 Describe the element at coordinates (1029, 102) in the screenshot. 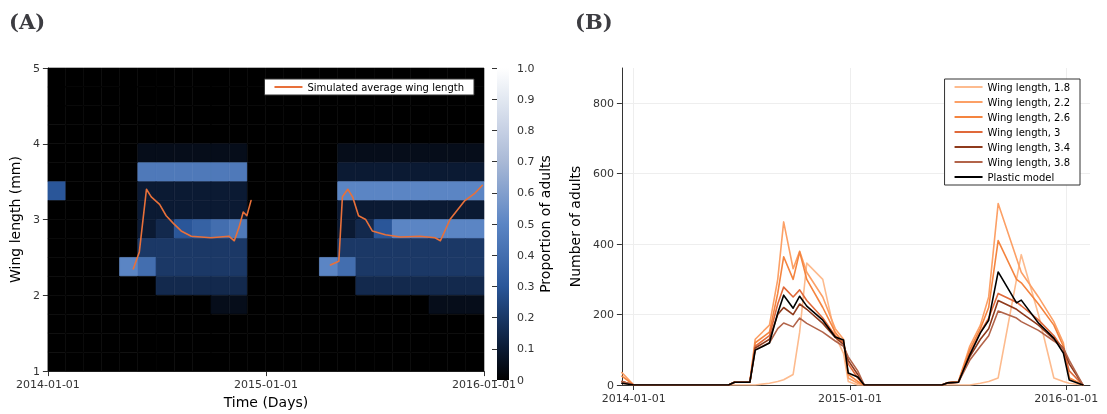

I see `legend-label: Wing length, 2.2` at that location.